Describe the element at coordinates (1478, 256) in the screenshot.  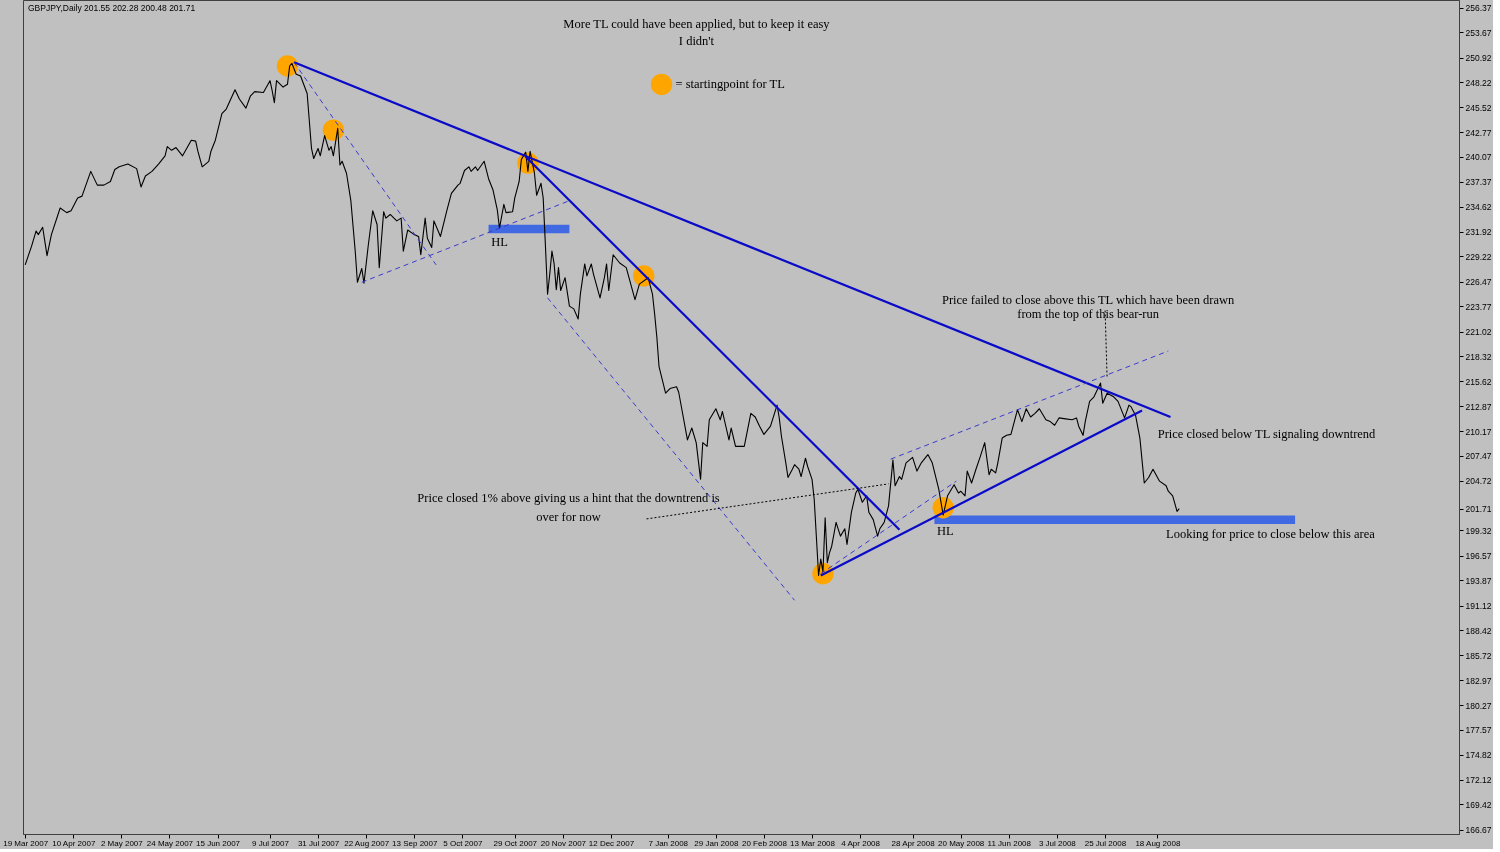
I see `y-tick-label: 229.22` at that location.